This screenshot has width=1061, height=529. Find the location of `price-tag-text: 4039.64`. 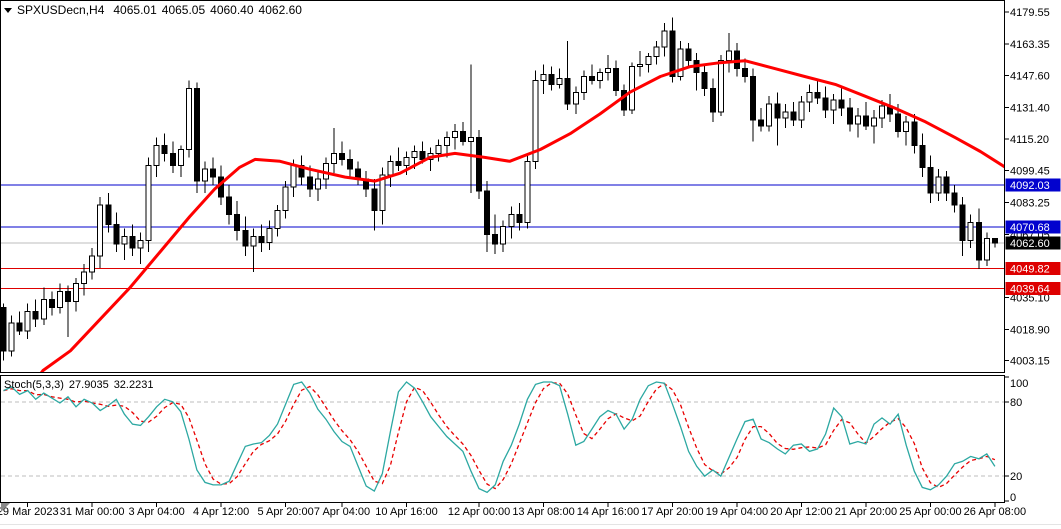

price-tag-text: 4039.64 is located at coordinates (1030, 289).